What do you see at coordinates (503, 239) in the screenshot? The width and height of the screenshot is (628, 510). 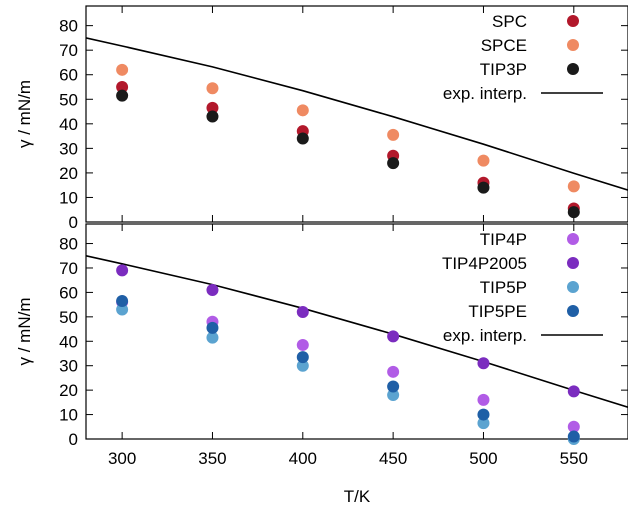 I see `legend-label: TIP4P` at bounding box center [503, 239].